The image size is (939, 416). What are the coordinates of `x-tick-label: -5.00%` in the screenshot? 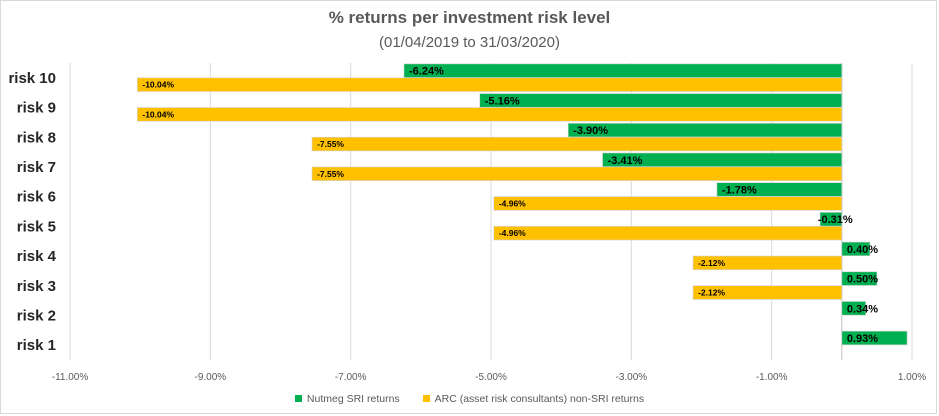 It's located at (491, 377).